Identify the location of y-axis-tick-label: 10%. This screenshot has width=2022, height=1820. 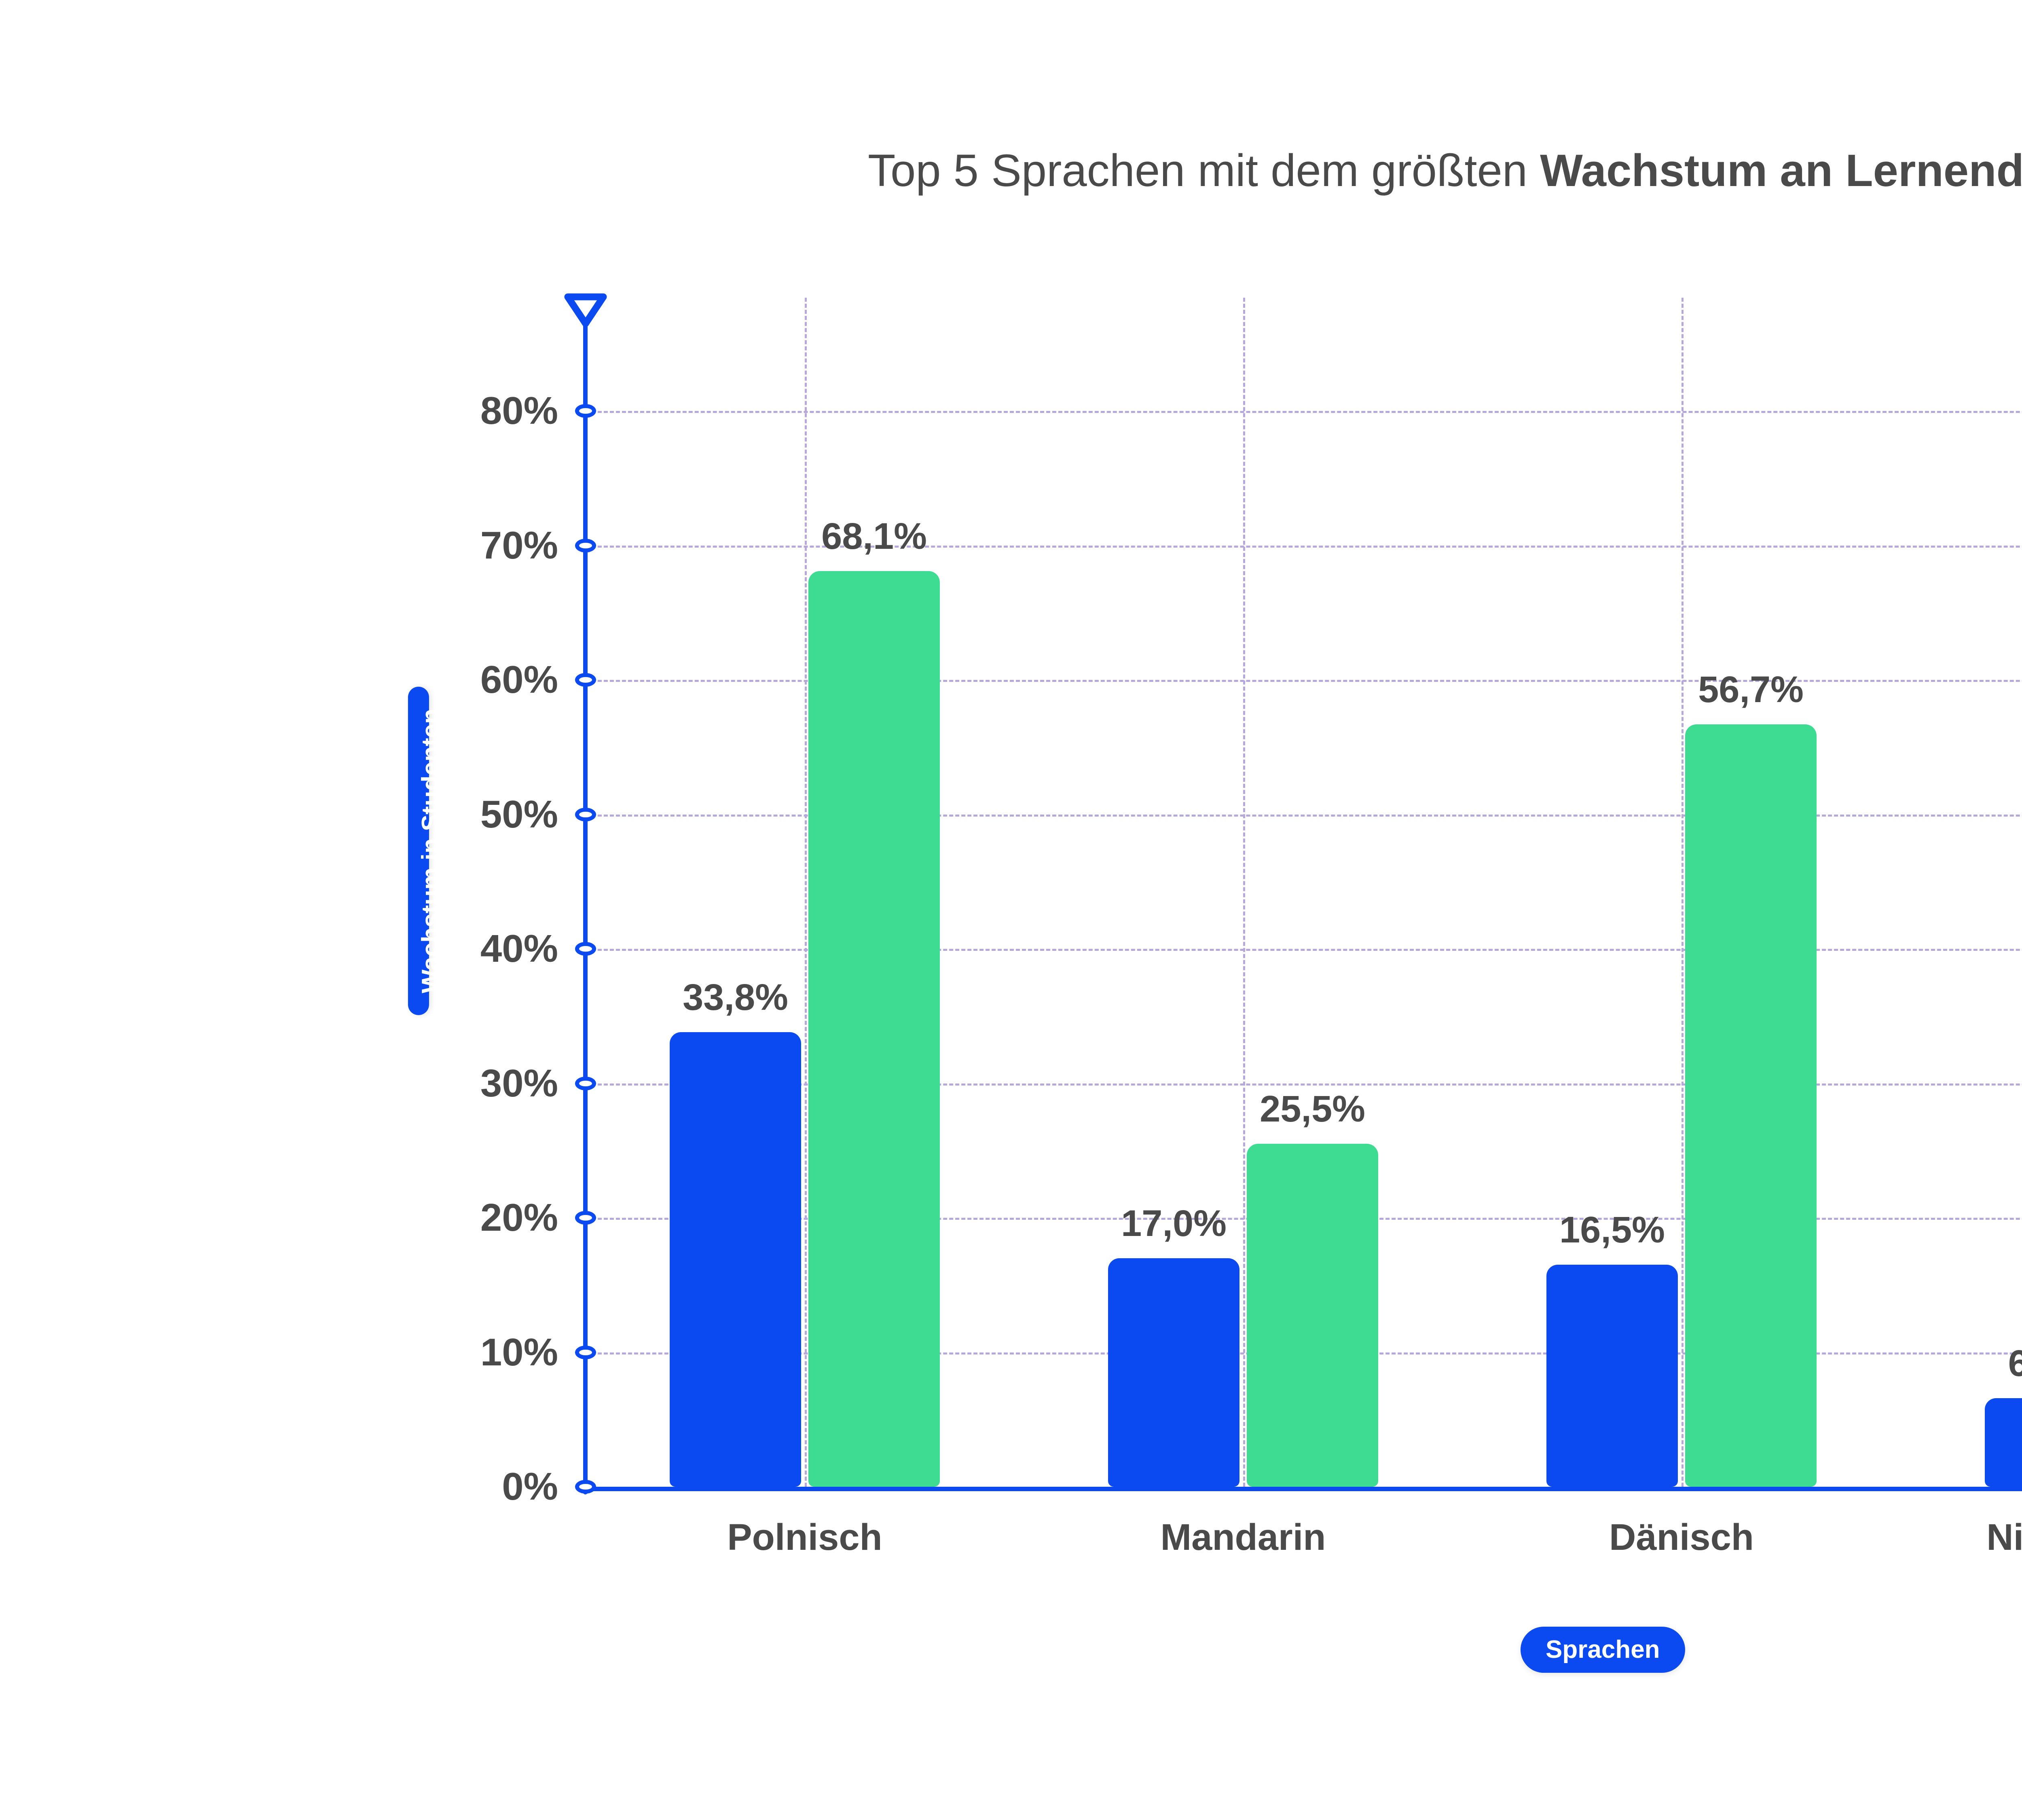
(519, 1352).